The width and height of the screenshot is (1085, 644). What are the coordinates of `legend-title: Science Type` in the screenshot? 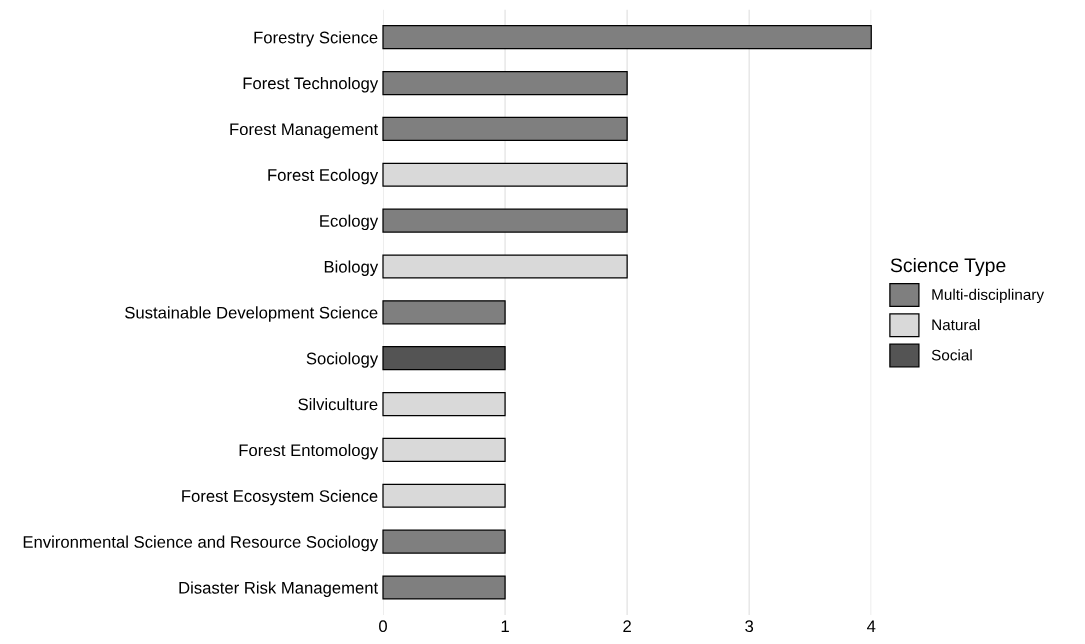 It's located at (948, 267).